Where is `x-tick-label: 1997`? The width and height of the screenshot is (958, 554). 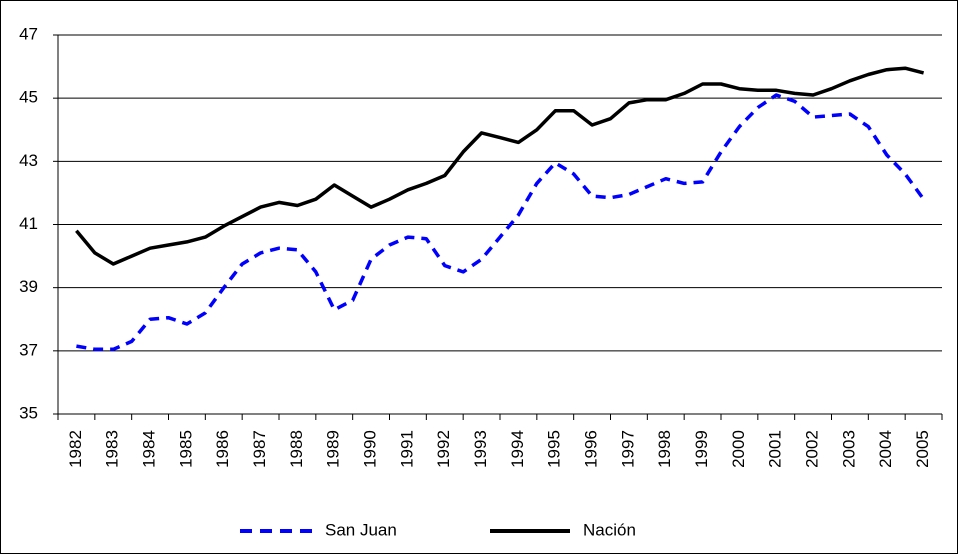 x-tick-label: 1997 is located at coordinates (627, 449).